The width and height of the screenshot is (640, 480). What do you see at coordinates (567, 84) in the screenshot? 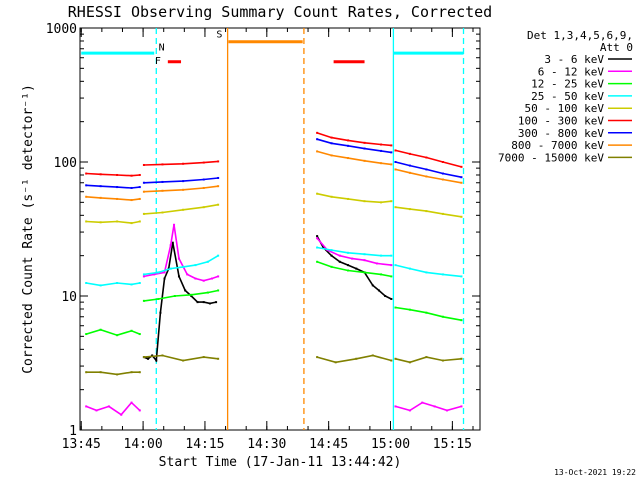
I see `legend-label: 12 - 25 keV` at bounding box center [567, 84].